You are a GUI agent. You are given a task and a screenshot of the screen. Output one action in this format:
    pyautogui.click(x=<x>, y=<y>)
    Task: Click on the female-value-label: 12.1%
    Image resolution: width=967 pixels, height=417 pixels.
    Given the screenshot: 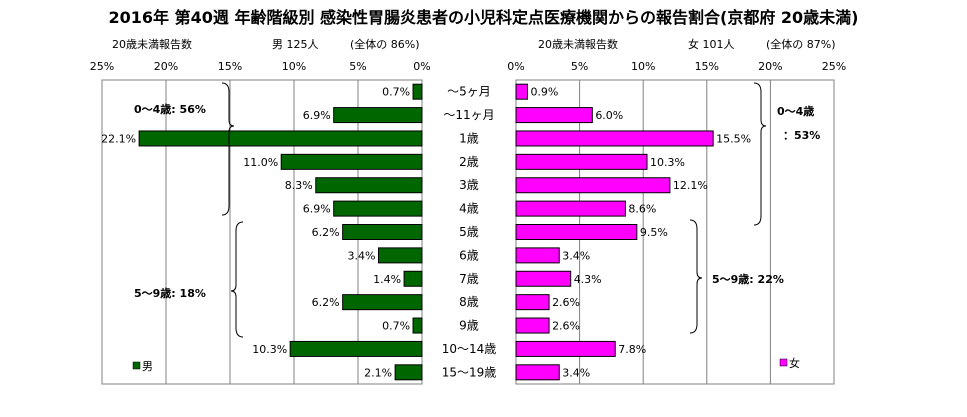 What is the action you would take?
    pyautogui.click(x=690, y=185)
    